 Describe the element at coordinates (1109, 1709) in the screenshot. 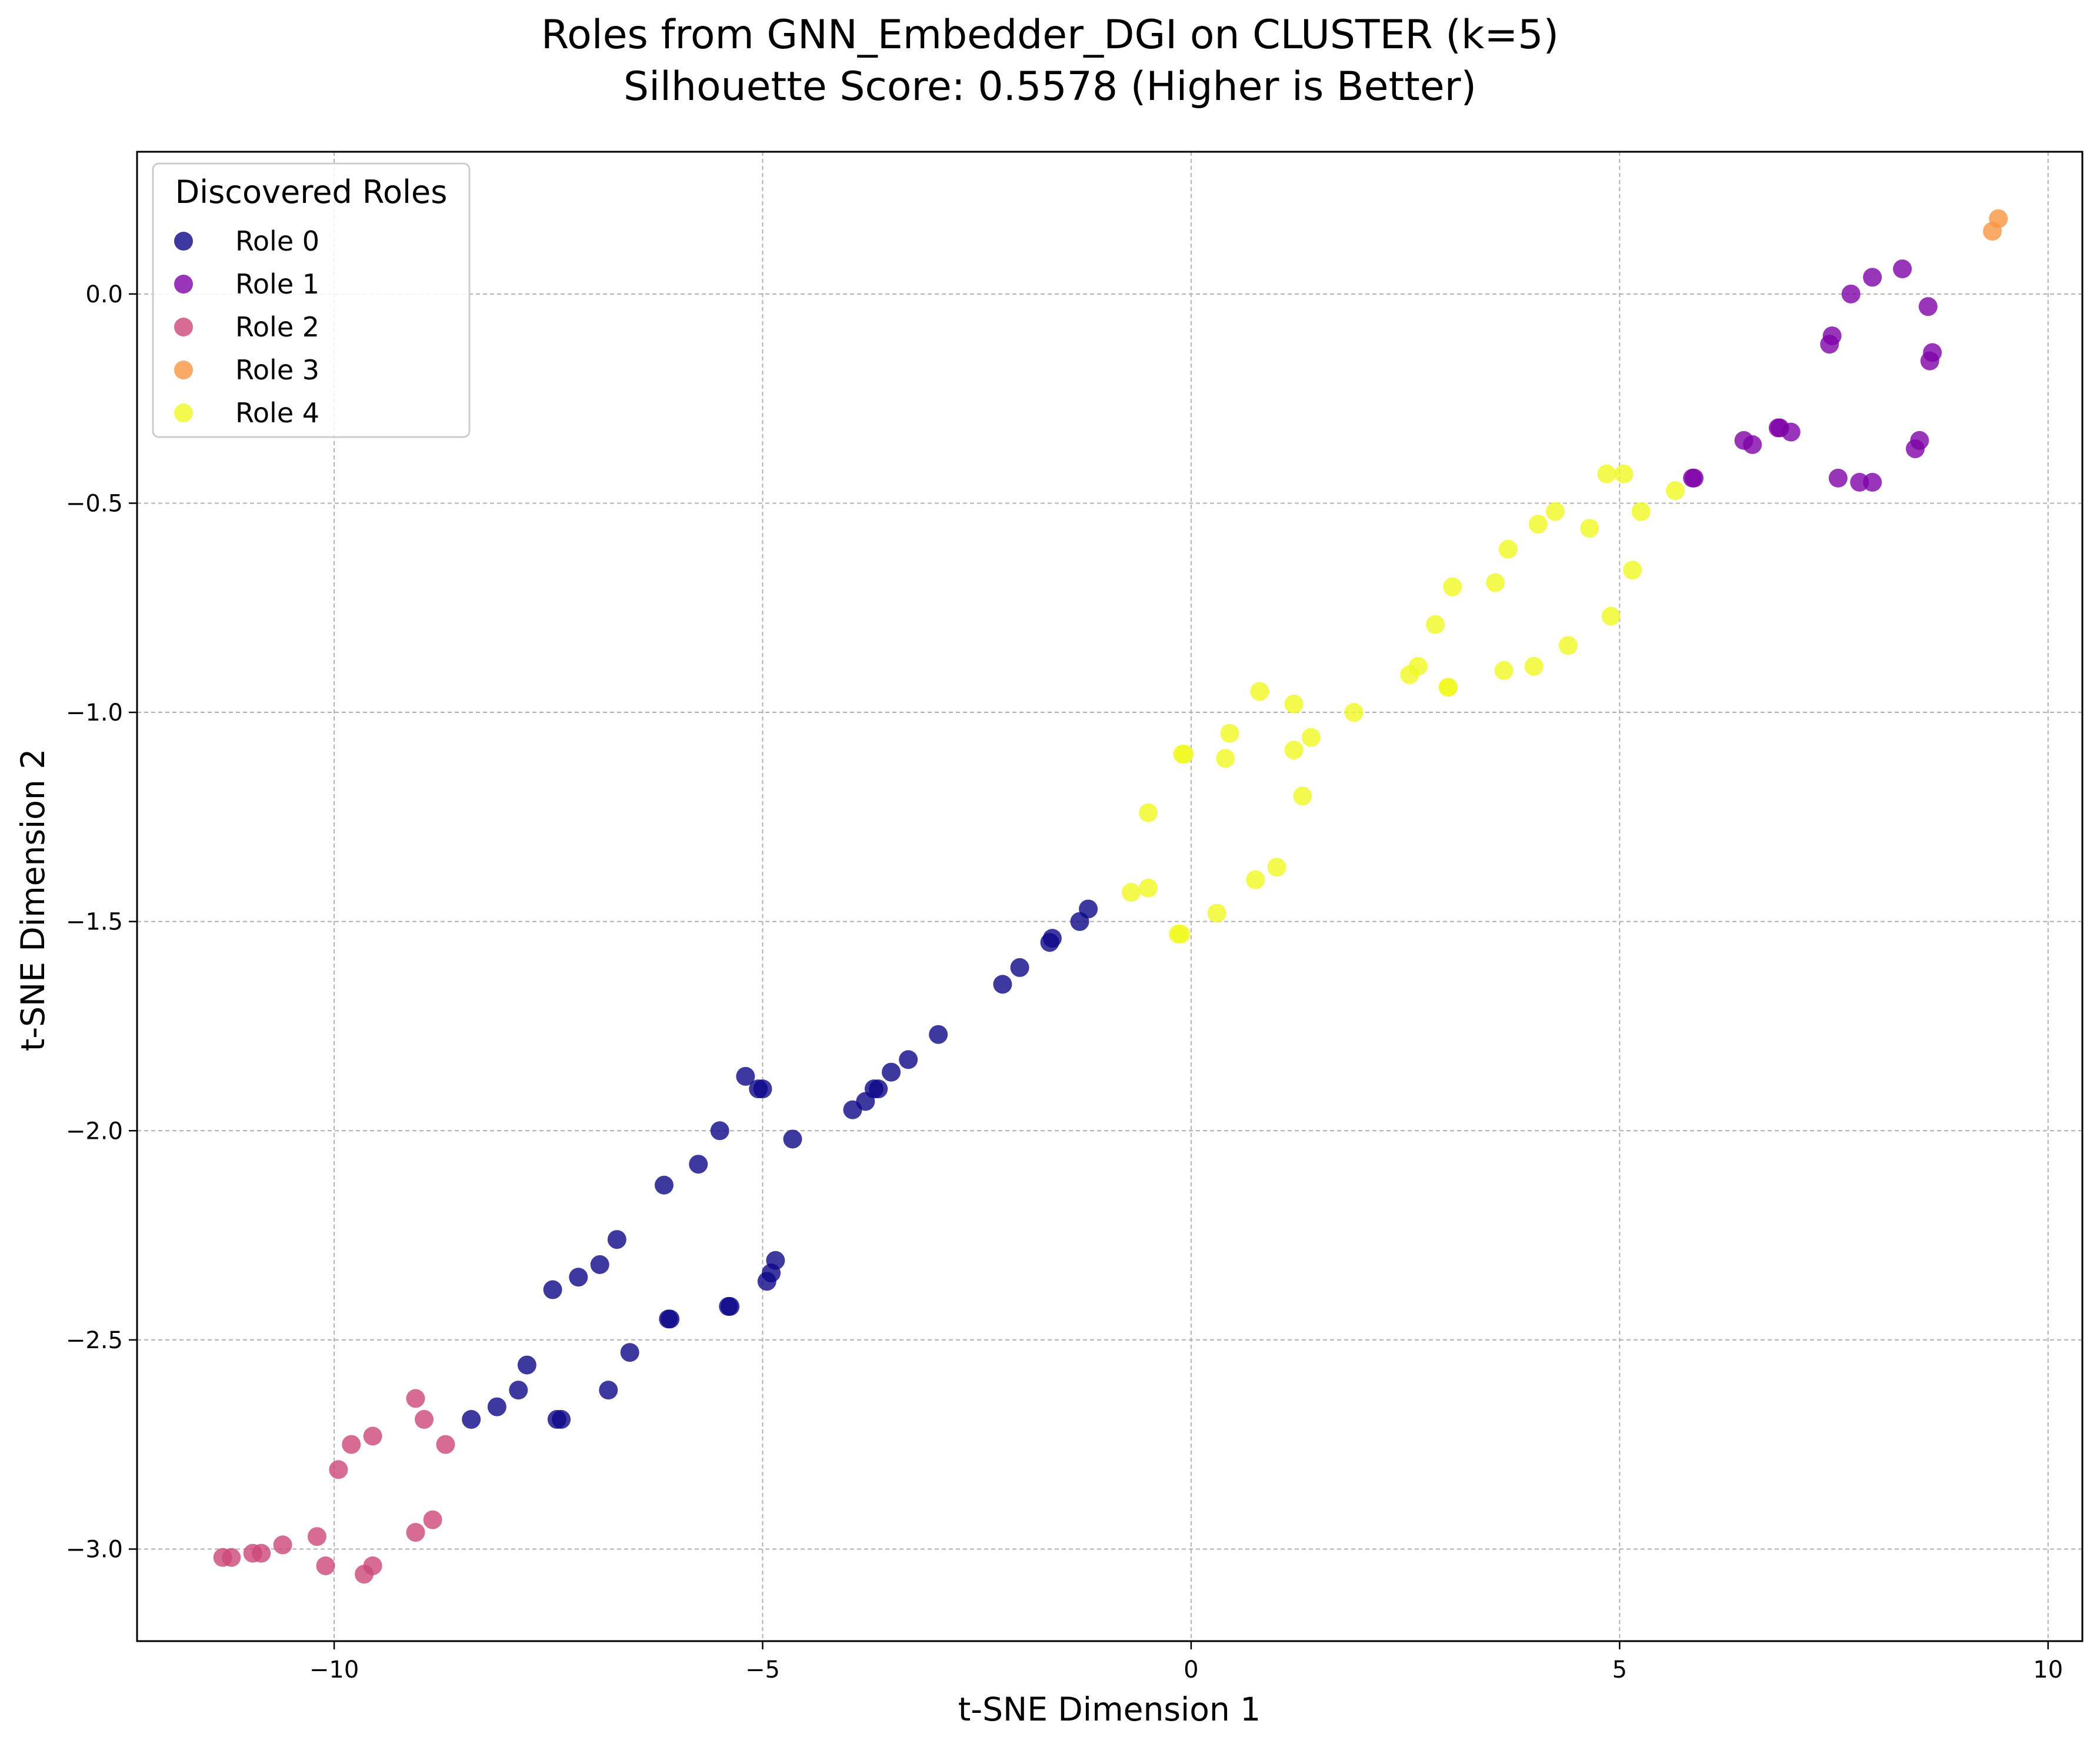

I see `x-axis-label: t-SNE Dimension 1` at that location.